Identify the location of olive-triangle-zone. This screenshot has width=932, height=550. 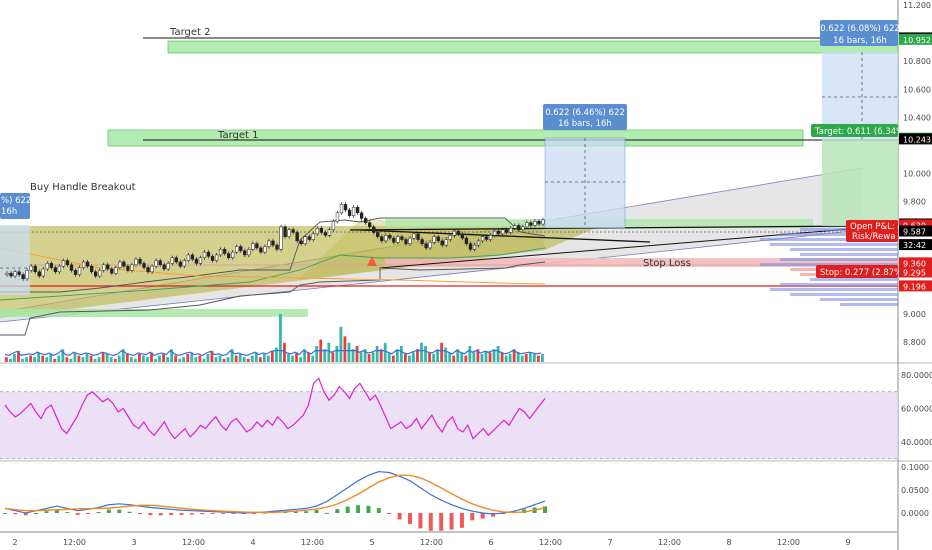
(300, 272).